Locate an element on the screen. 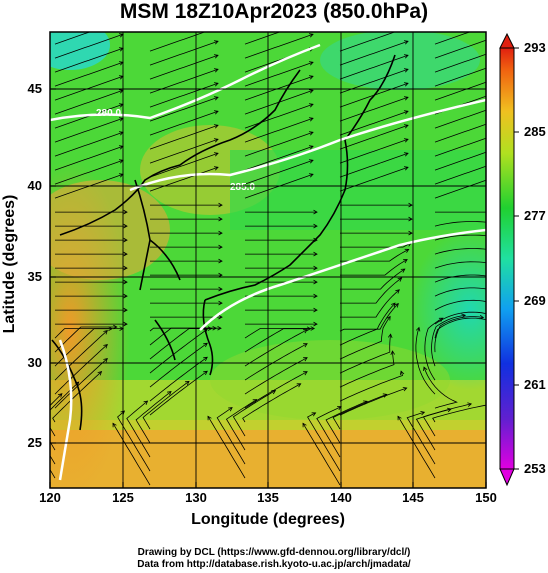 Image resolution: width=548 pixels, height=573 pixels. contour-label-280: 280.0 is located at coordinates (108, 113).